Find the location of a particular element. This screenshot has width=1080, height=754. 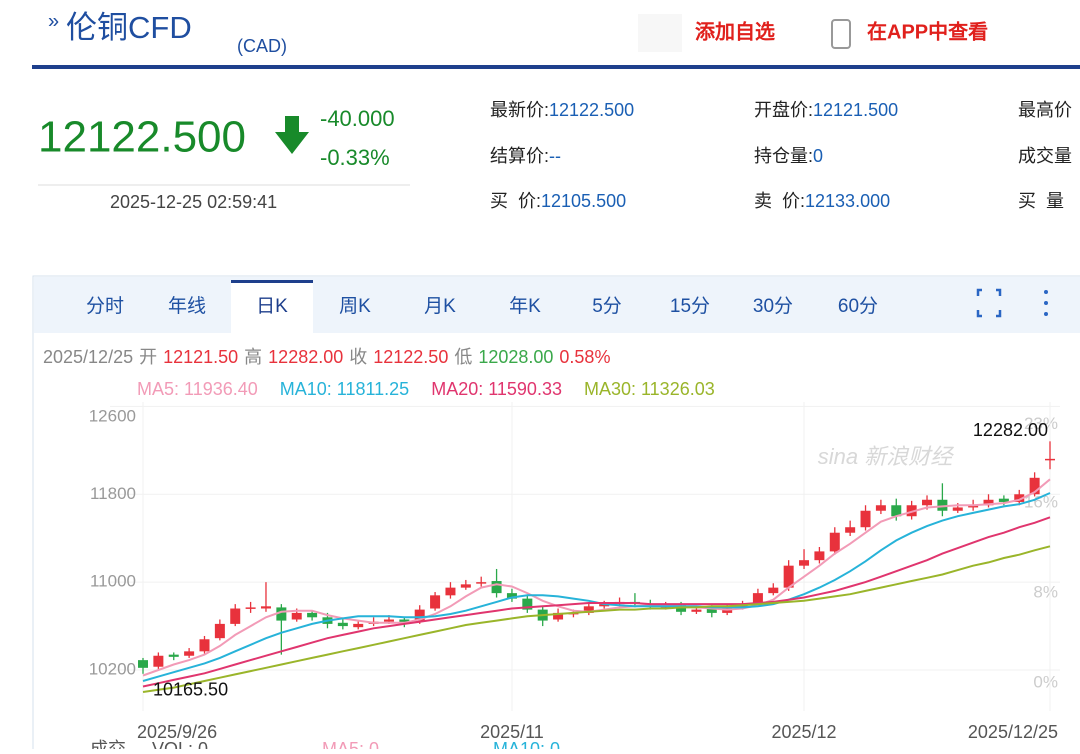

fullscreen-icon is located at coordinates (989, 303).